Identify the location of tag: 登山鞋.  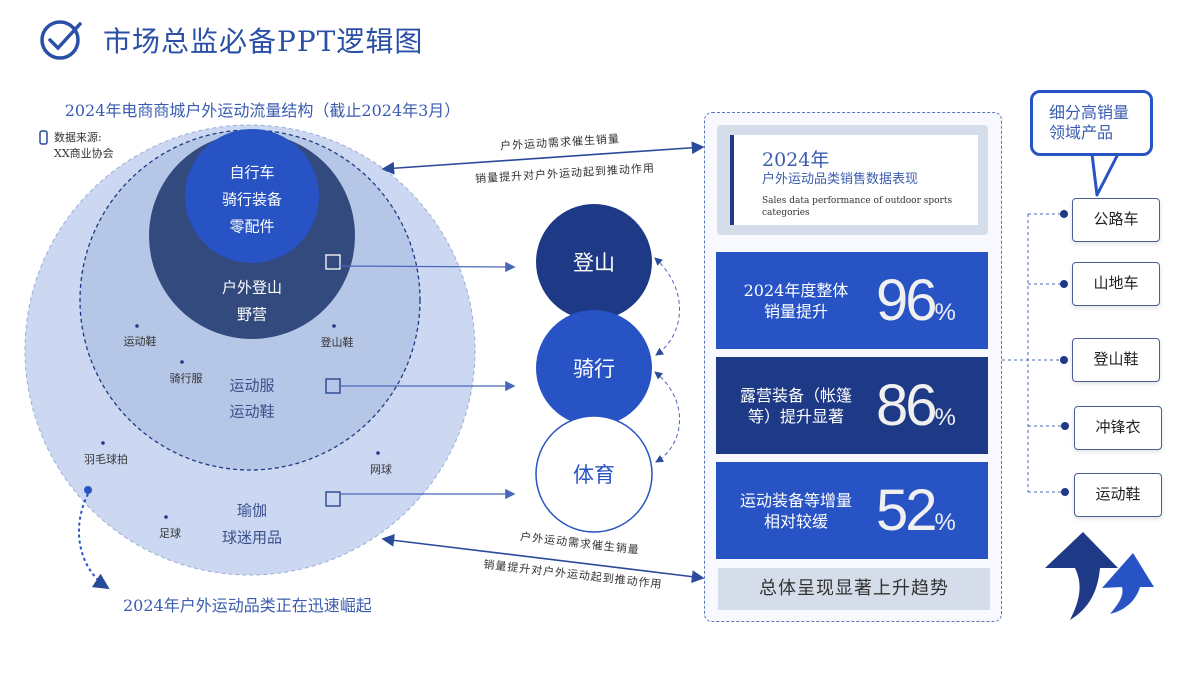
(337, 342).